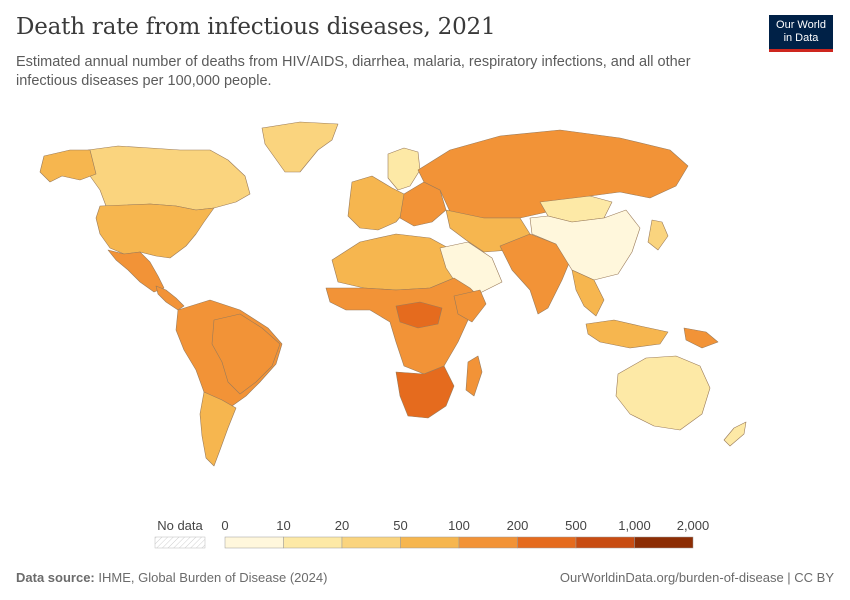  I want to click on map-region-indonesia: Indonesia, so click(627, 334).